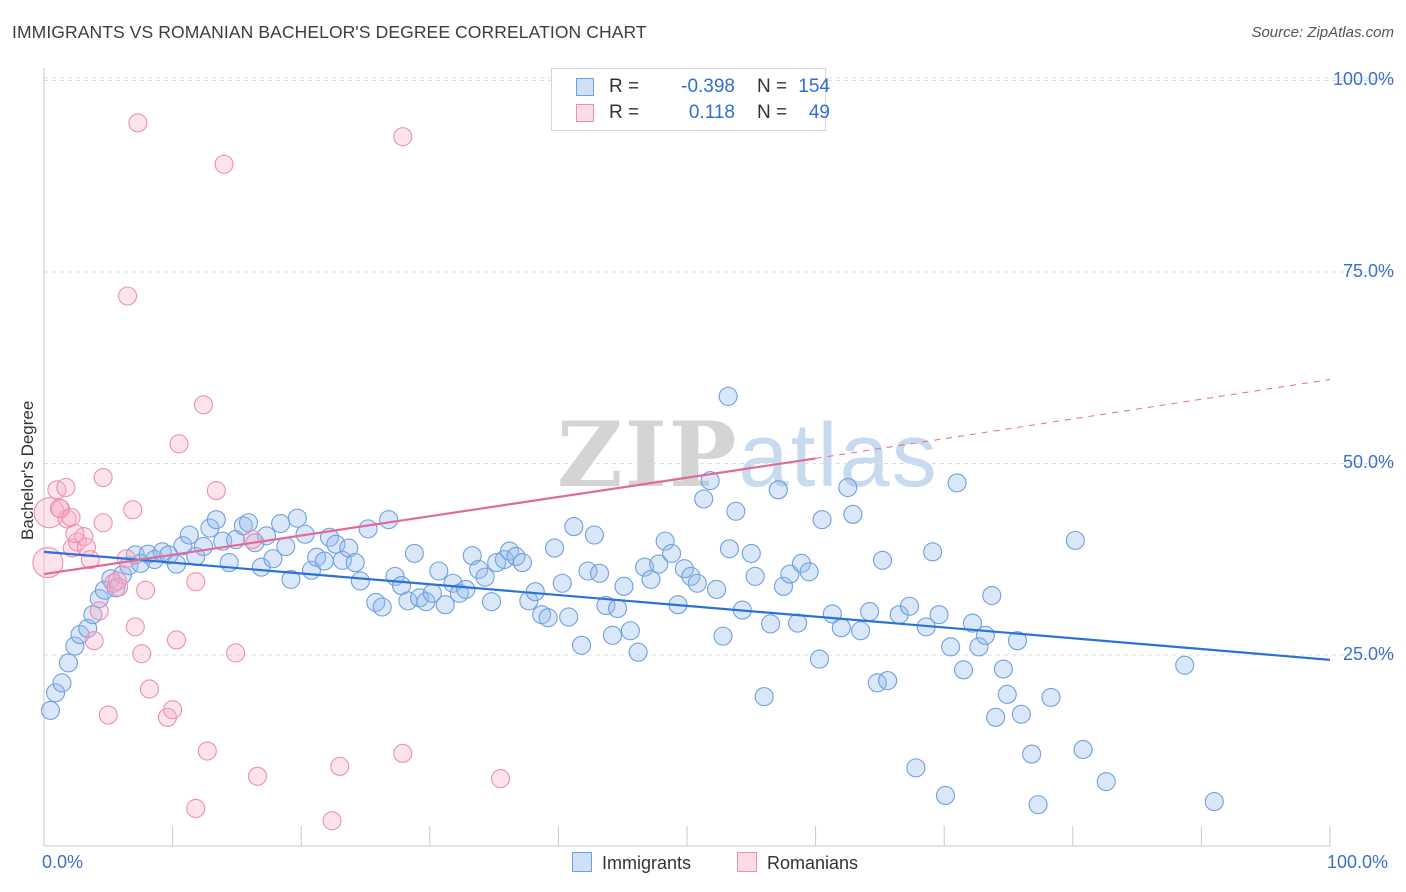 The image size is (1406, 892). I want to click on bottom-legend-swatch-blue, so click(582, 862).